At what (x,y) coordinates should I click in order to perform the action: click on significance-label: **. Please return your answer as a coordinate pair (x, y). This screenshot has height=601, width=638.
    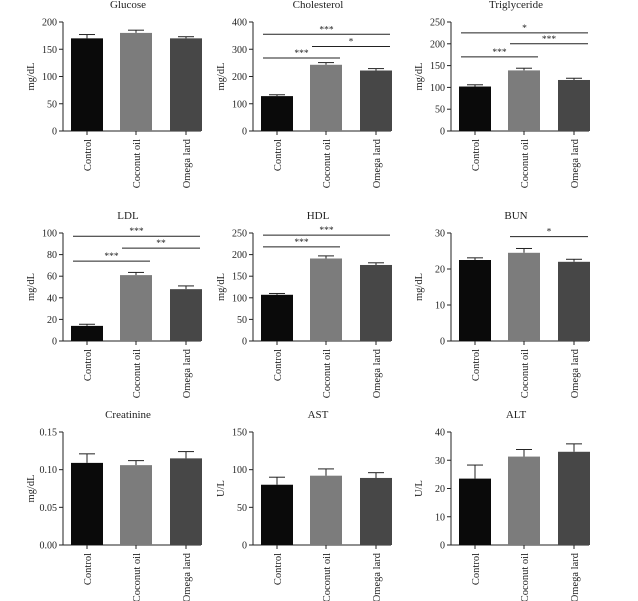
    Looking at the image, I should click on (161, 244).